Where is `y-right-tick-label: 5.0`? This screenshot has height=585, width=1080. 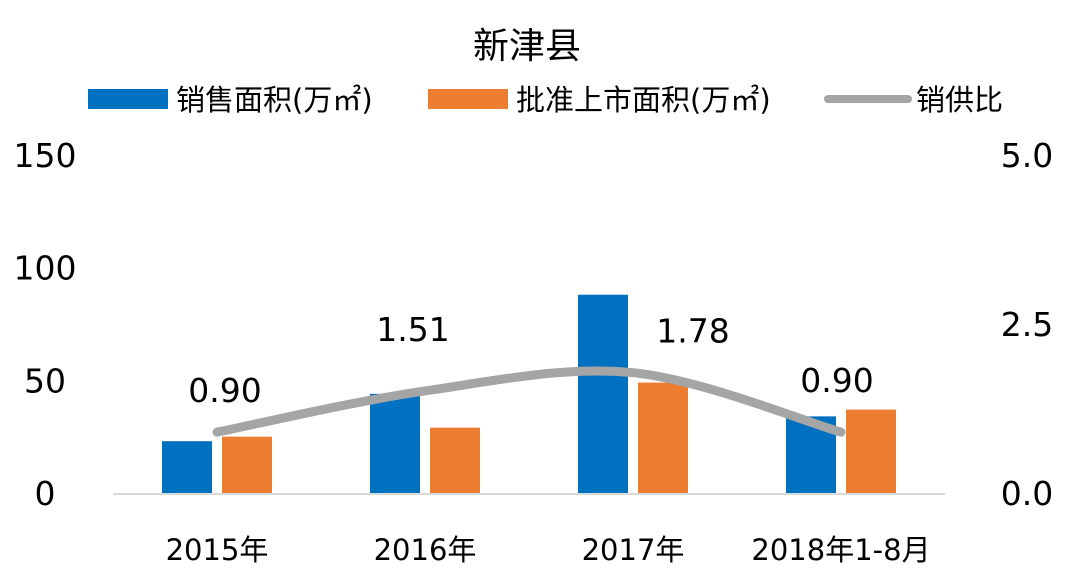
y-right-tick-label: 5.0 is located at coordinates (1027, 155).